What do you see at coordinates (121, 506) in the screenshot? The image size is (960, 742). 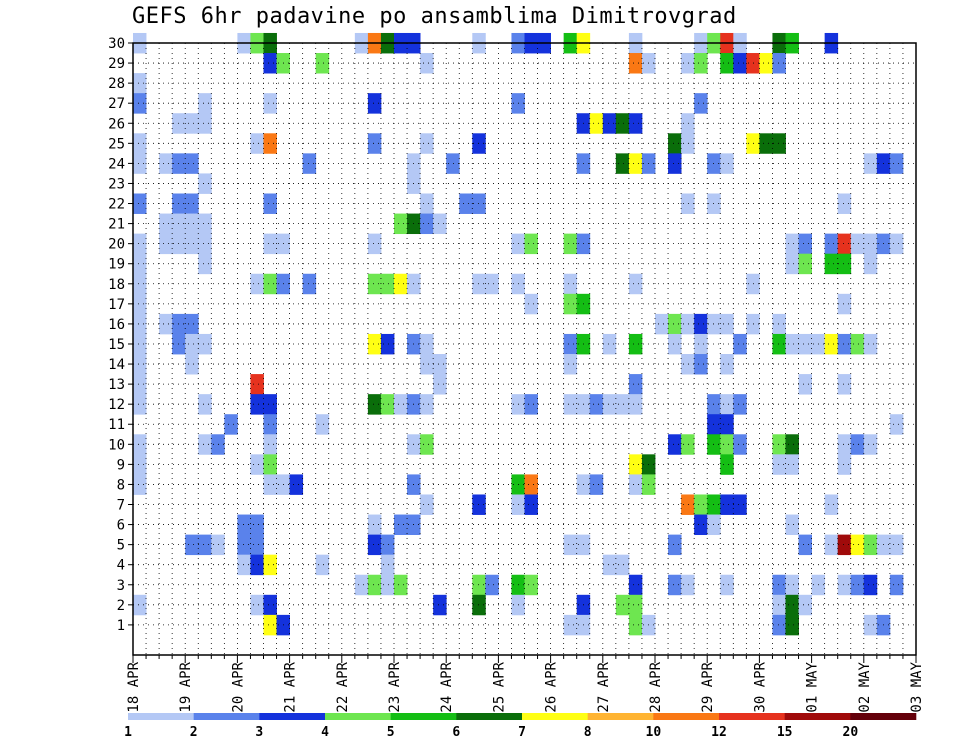 I see `y-tick-label: 7` at bounding box center [121, 506].